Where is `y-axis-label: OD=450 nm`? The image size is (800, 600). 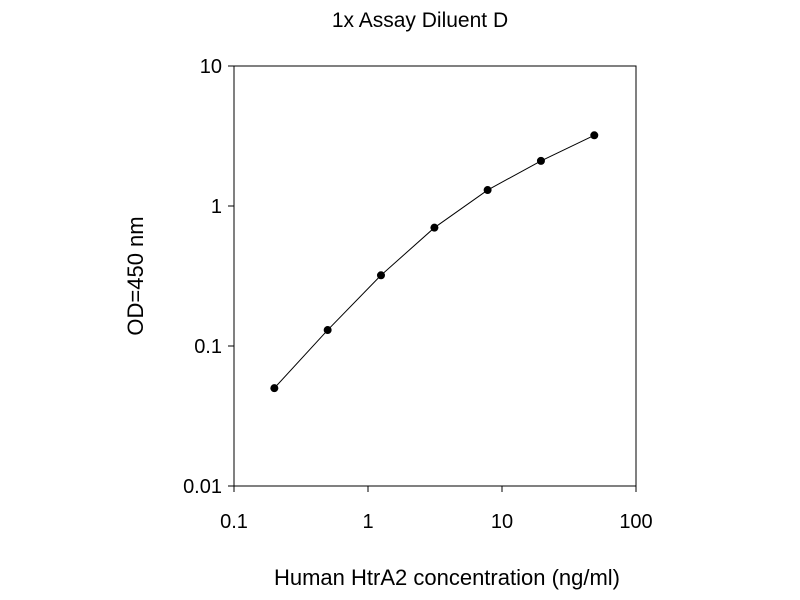 y-axis-label: OD=450 nm is located at coordinates (135, 275).